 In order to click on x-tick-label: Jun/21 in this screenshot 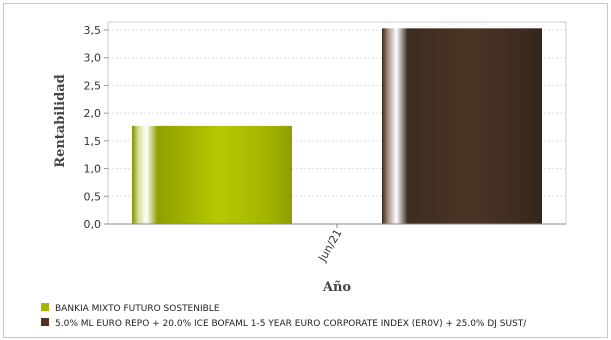, I will do `click(329, 246)`.